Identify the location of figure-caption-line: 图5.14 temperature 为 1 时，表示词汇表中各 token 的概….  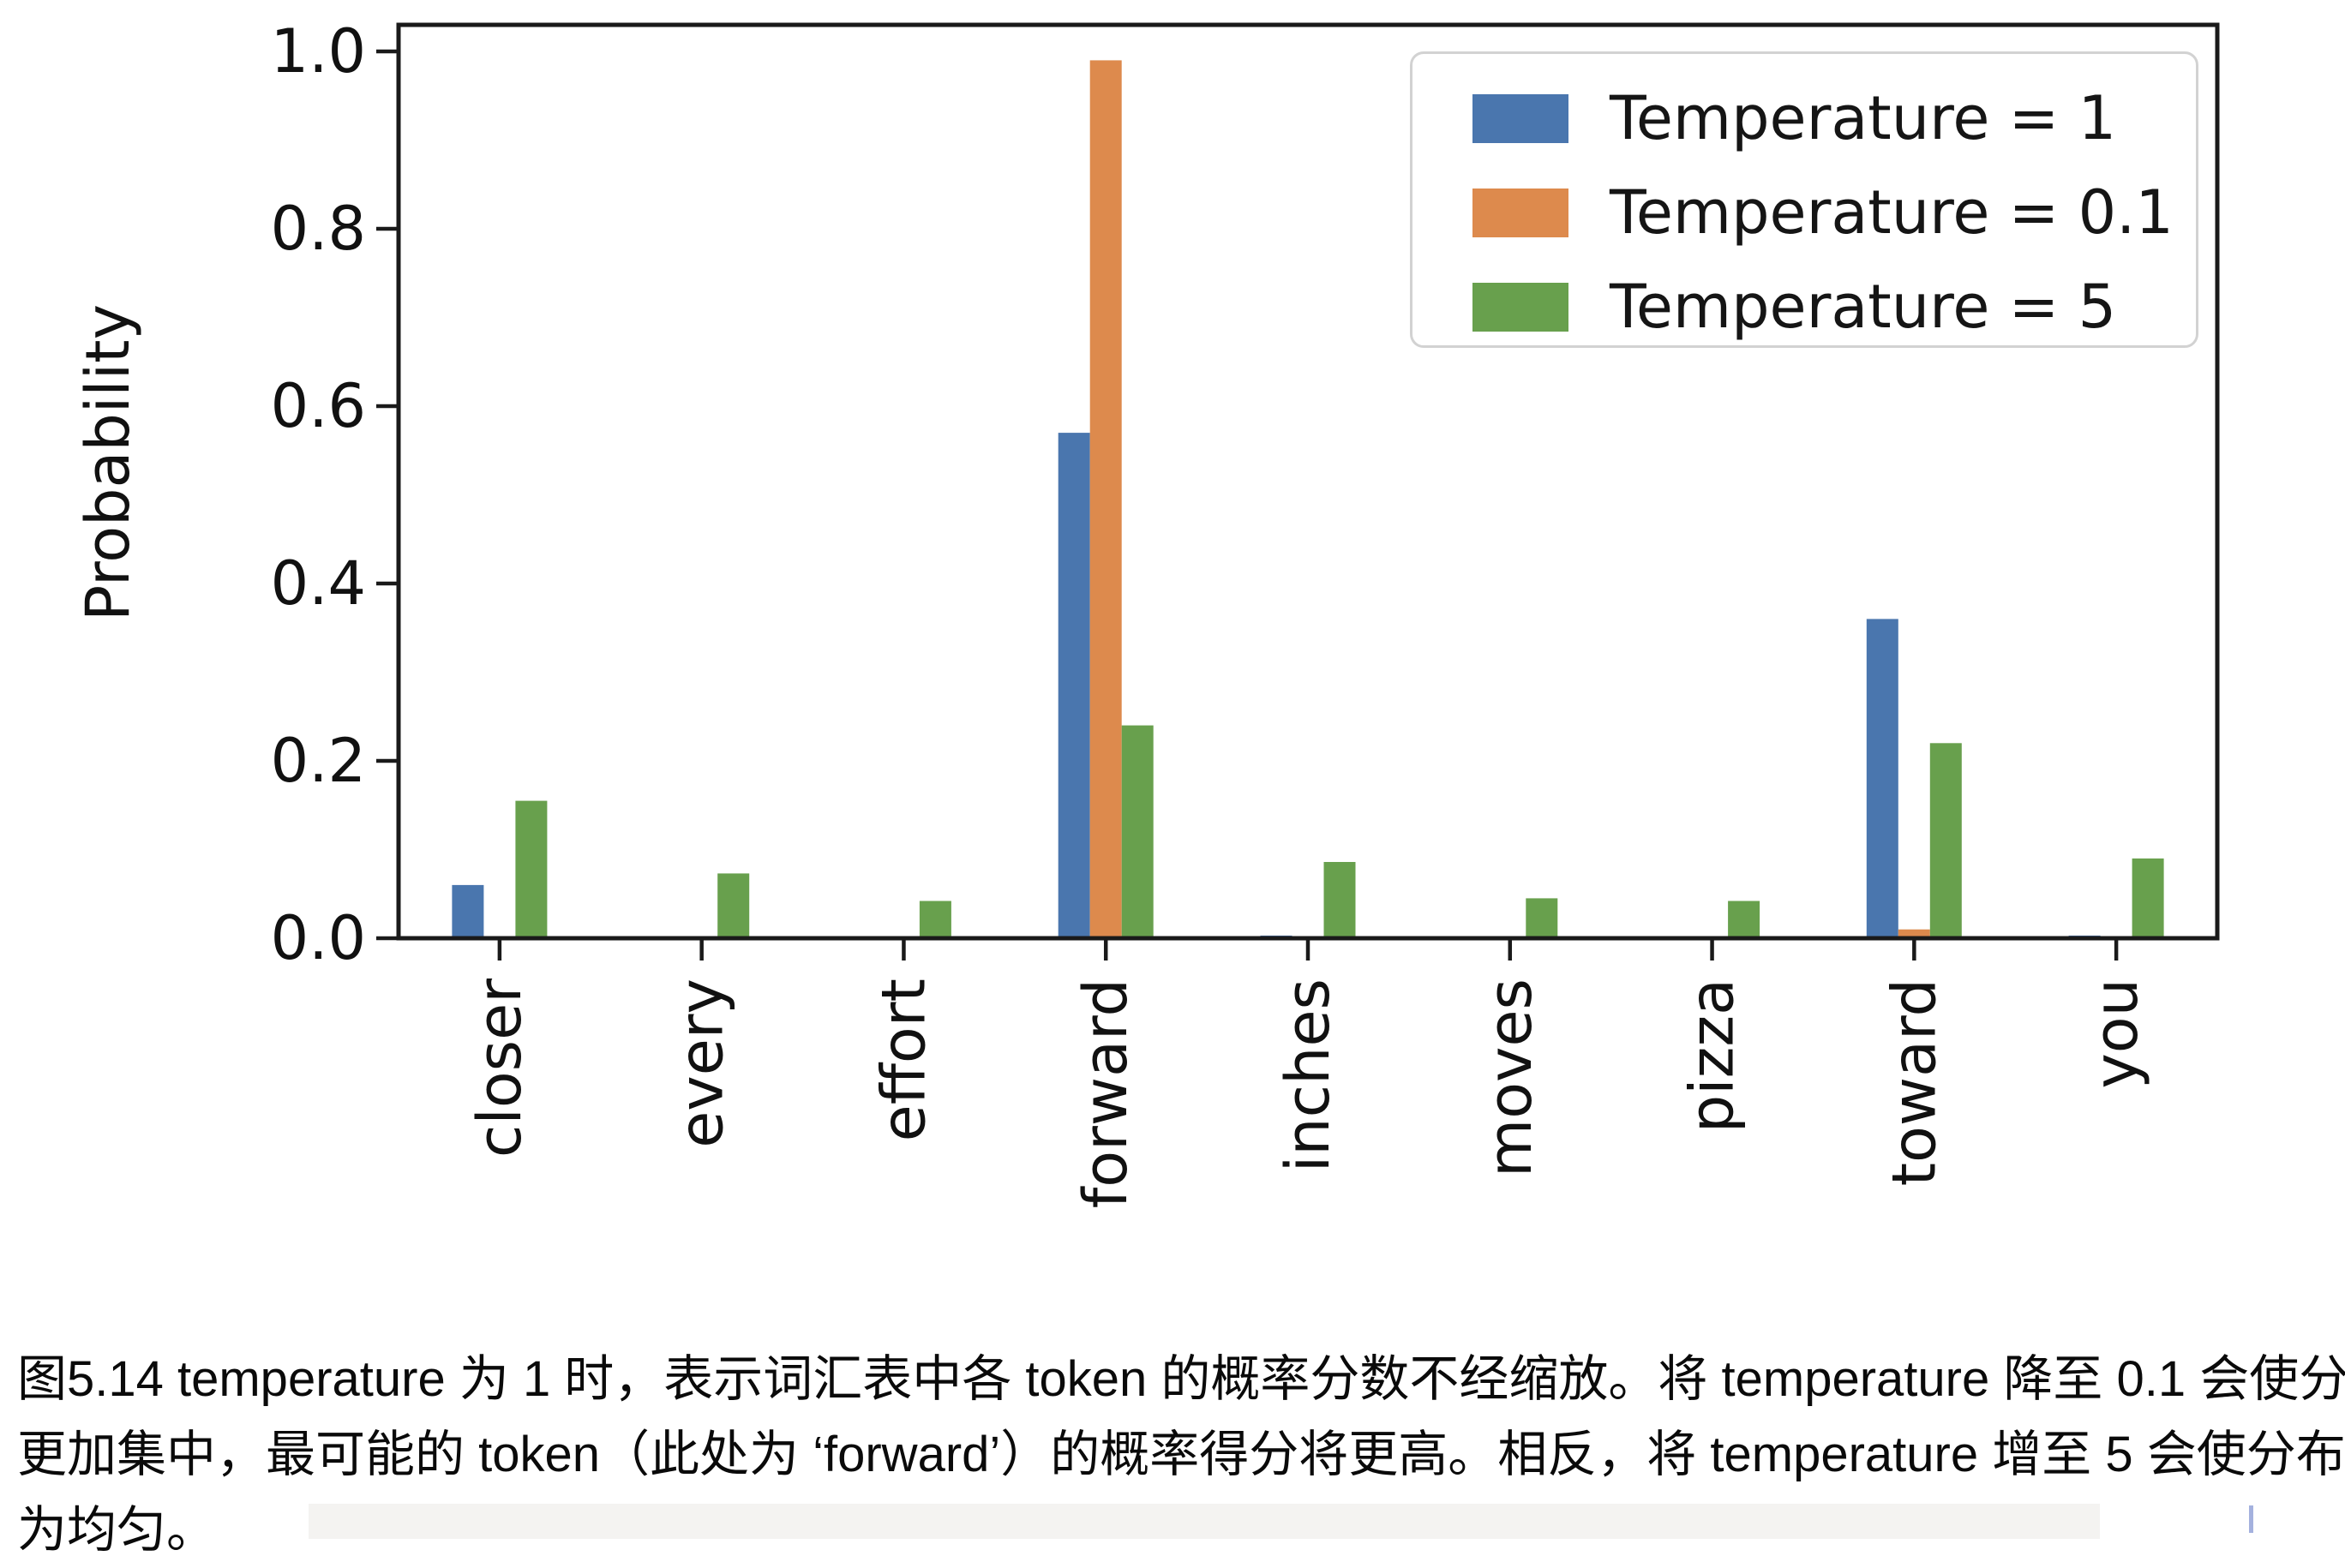
(1181, 1379).